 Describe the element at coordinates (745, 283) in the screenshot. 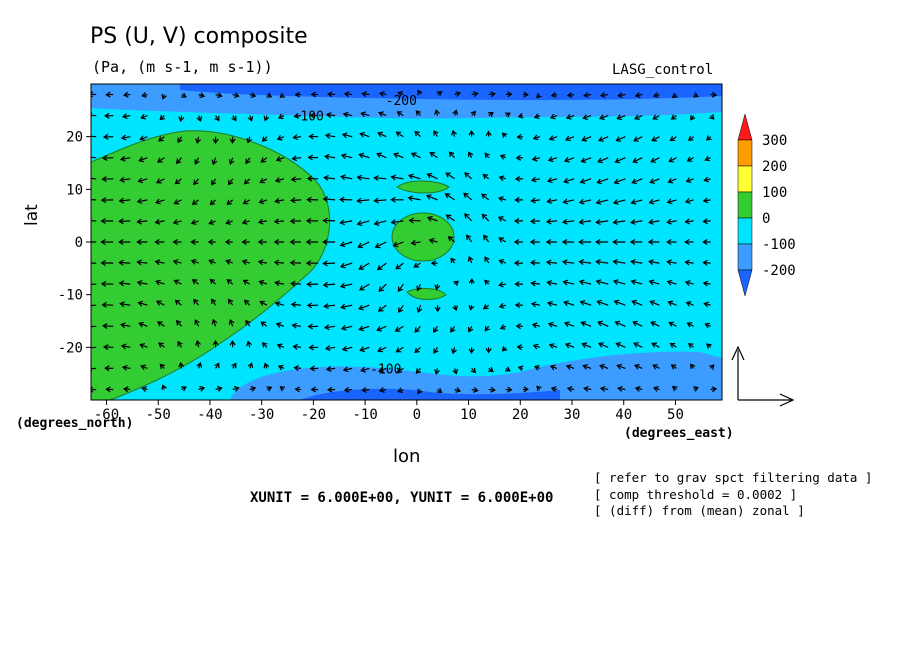

I see `colorbar-bottom-triangle` at that location.